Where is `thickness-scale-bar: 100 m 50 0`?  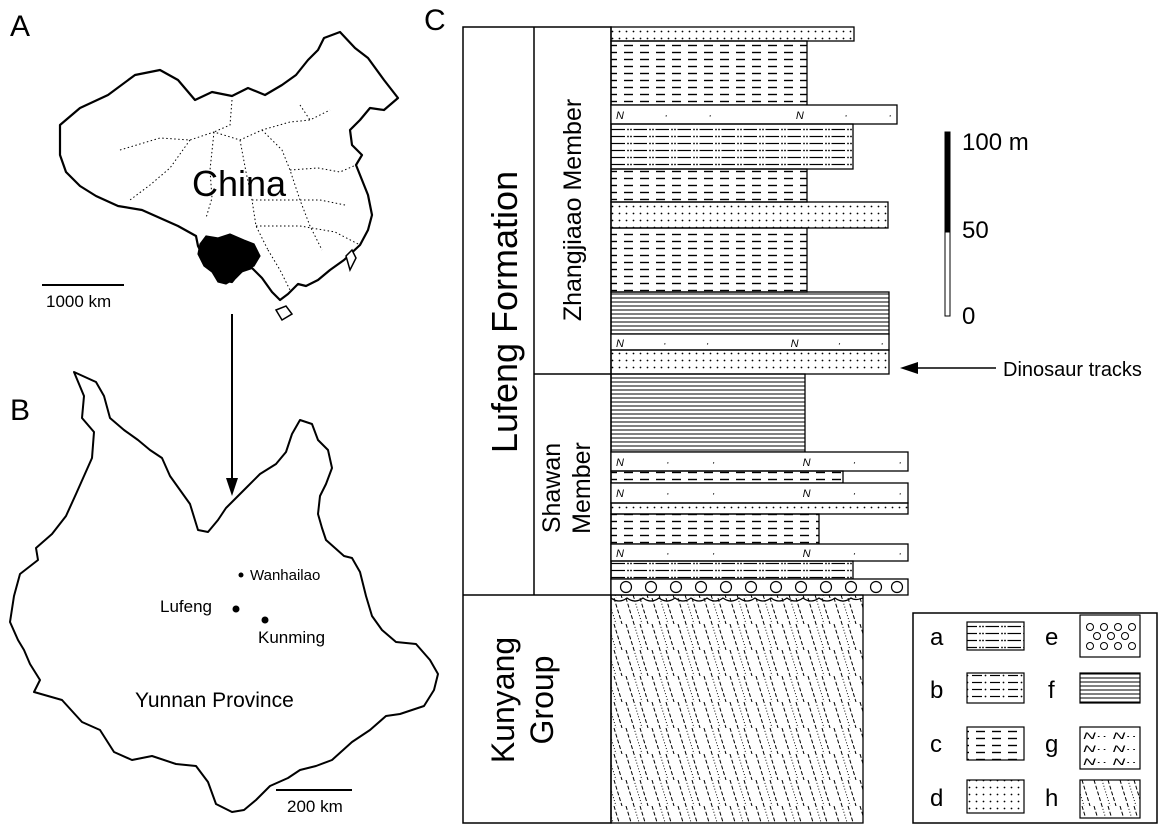 thickness-scale-bar: 100 m 50 0 is located at coordinates (986, 229).